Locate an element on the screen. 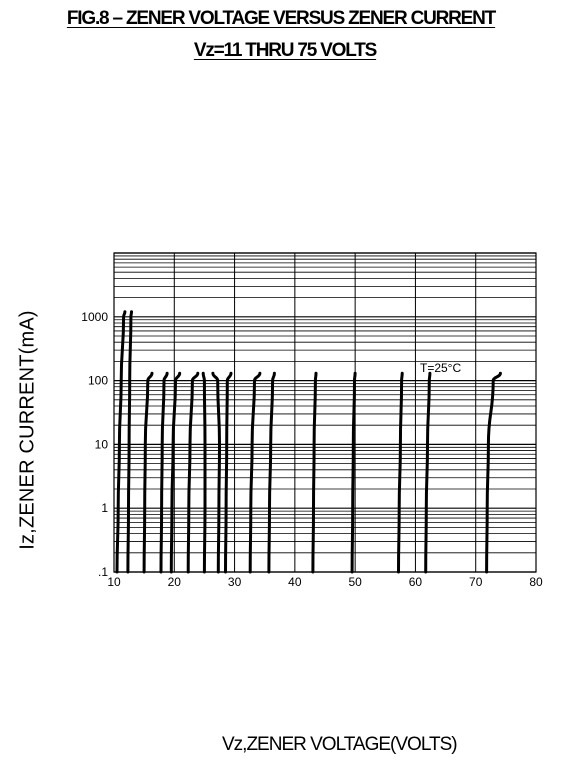 The height and width of the screenshot is (768, 562). chart-subtitle: Vz=11 THRU 75 VOLTS is located at coordinates (285, 50).